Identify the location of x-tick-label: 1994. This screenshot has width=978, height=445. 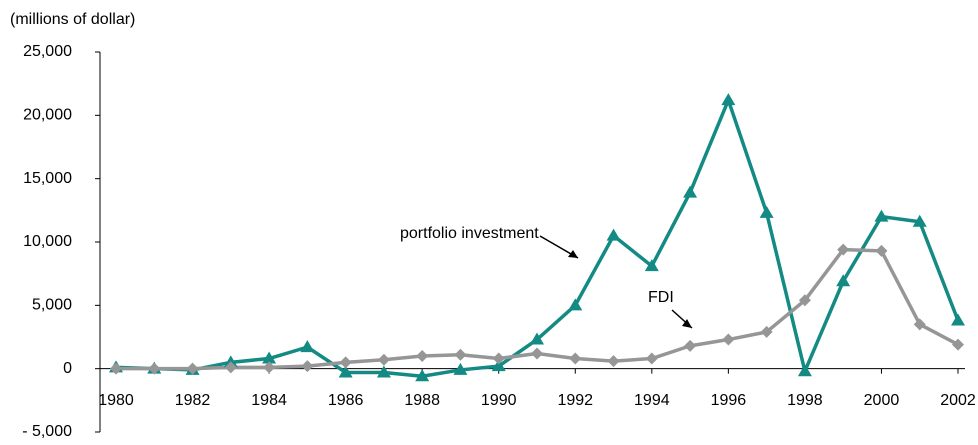
(652, 400).